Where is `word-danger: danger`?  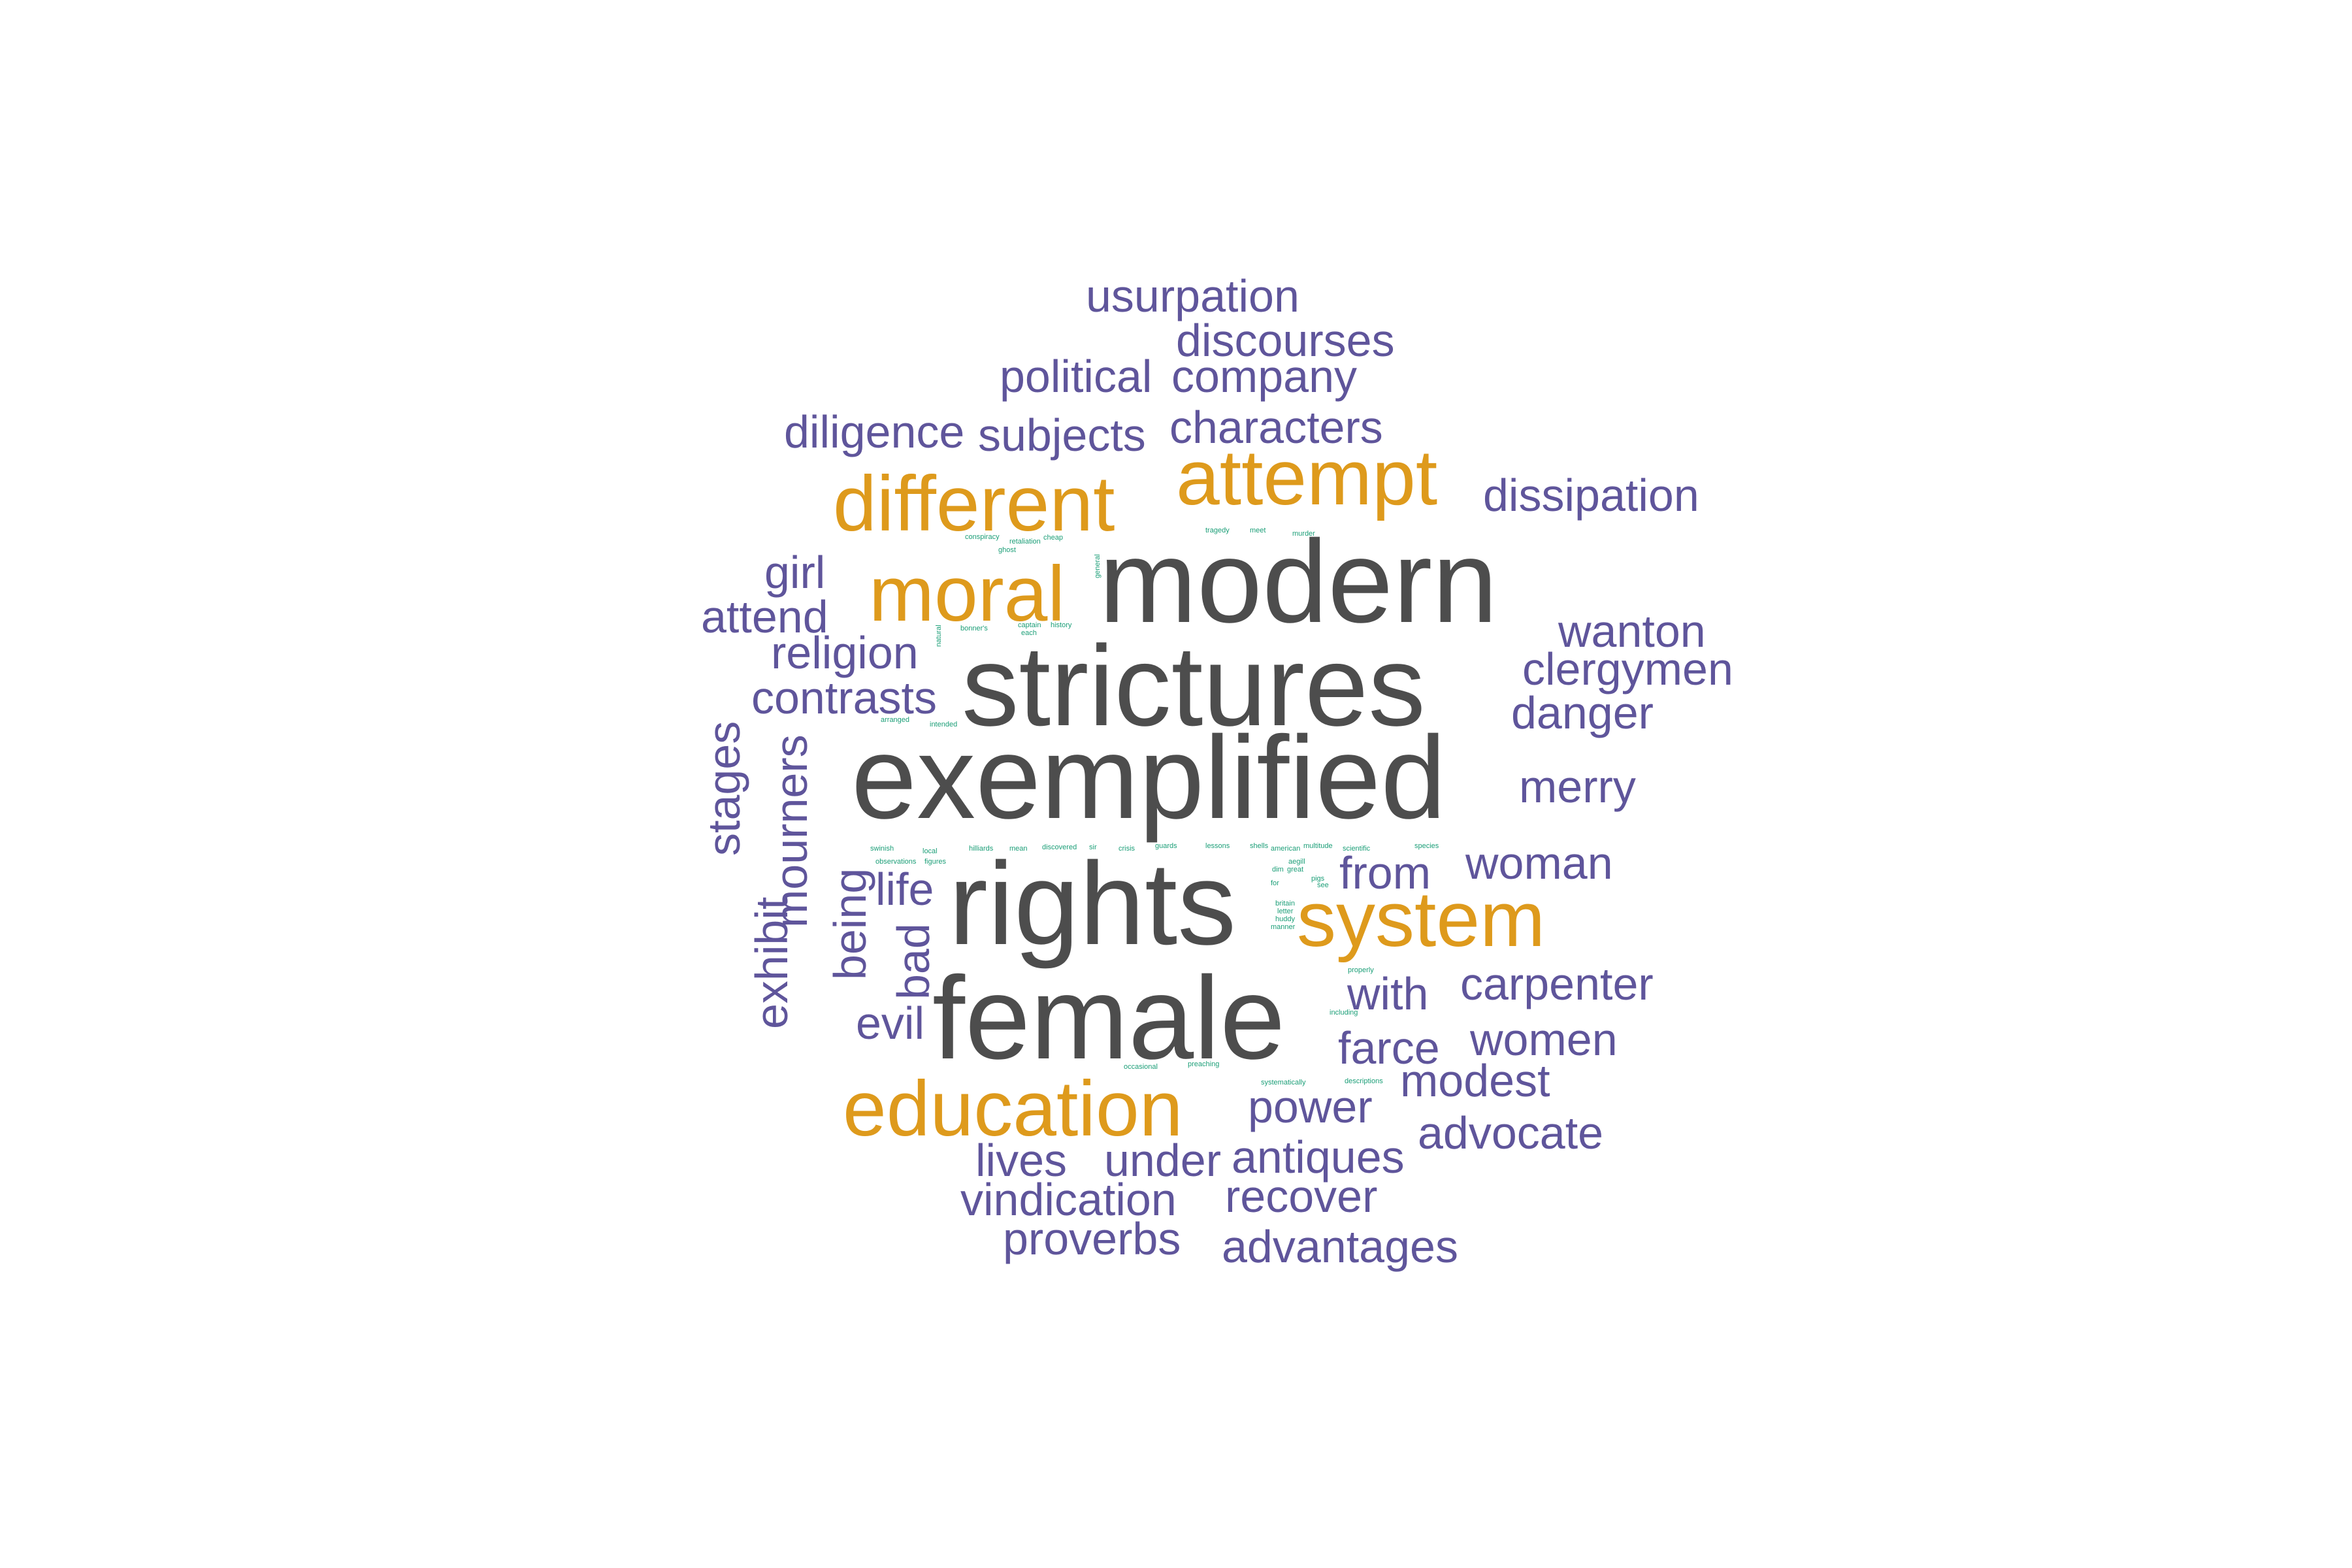
word-danger: danger is located at coordinates (1582, 712).